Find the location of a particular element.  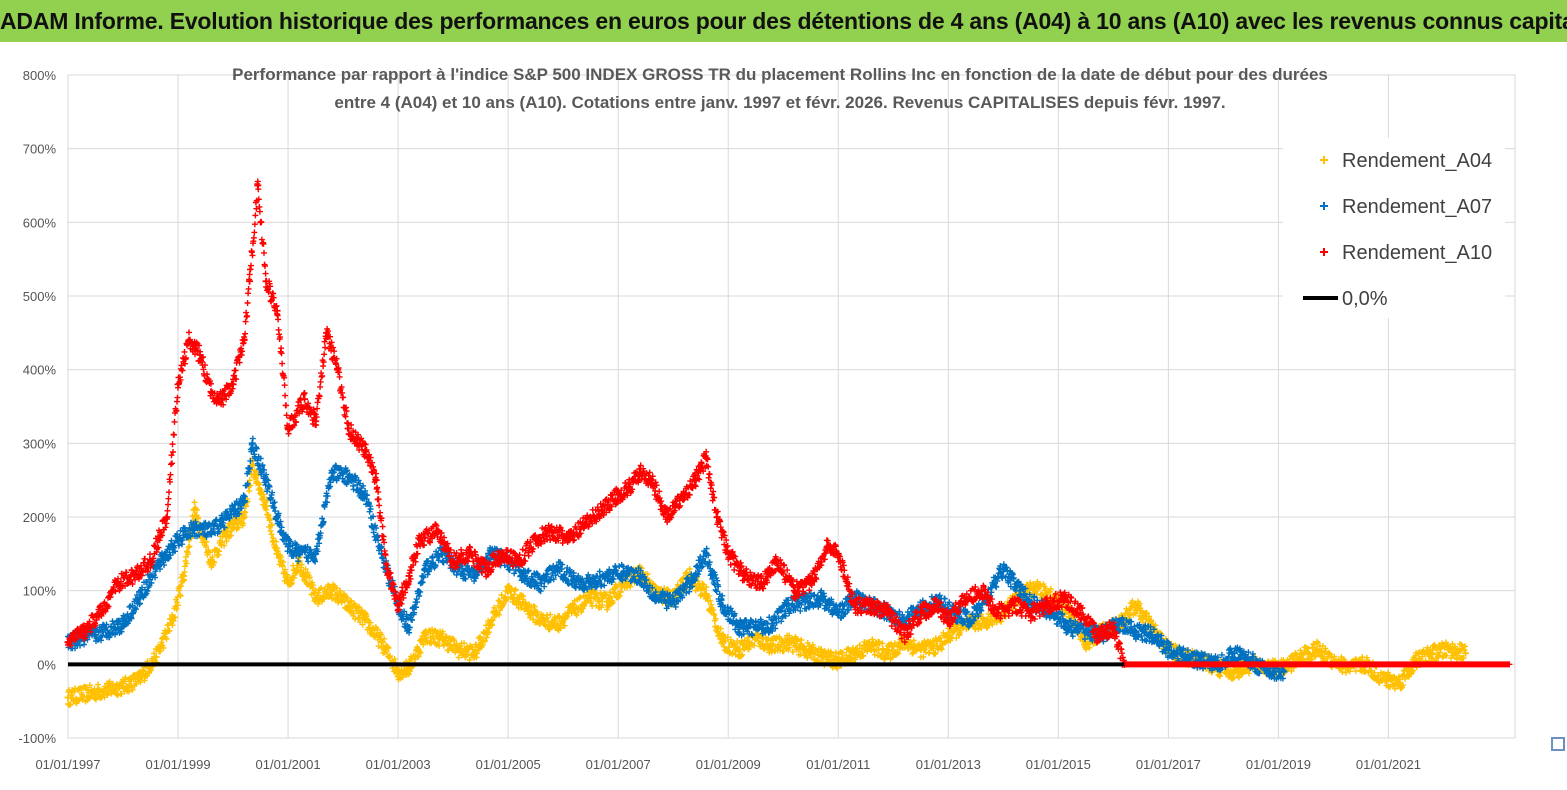

y-tick-label: 500% is located at coordinates (40, 296).